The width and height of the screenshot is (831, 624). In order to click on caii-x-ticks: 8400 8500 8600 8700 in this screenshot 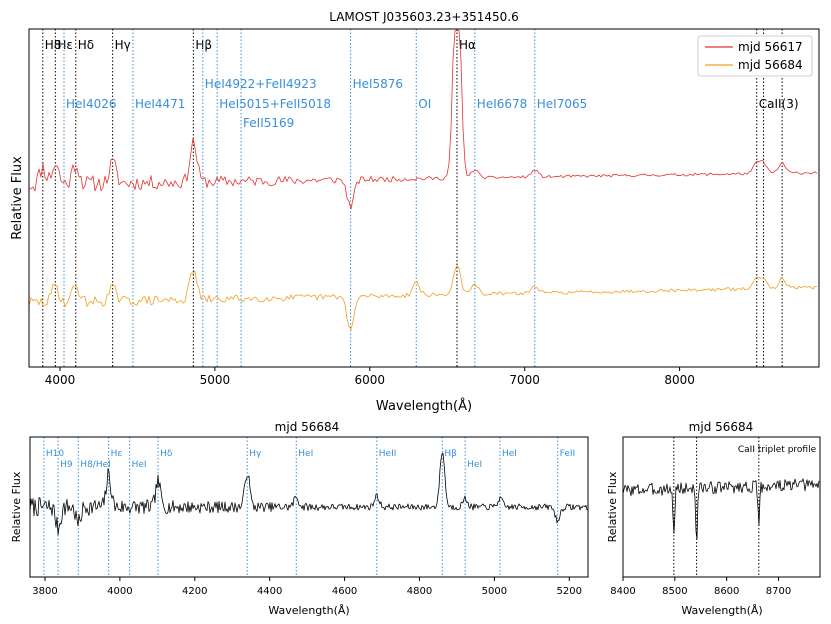, I will do `click(700, 587)`.